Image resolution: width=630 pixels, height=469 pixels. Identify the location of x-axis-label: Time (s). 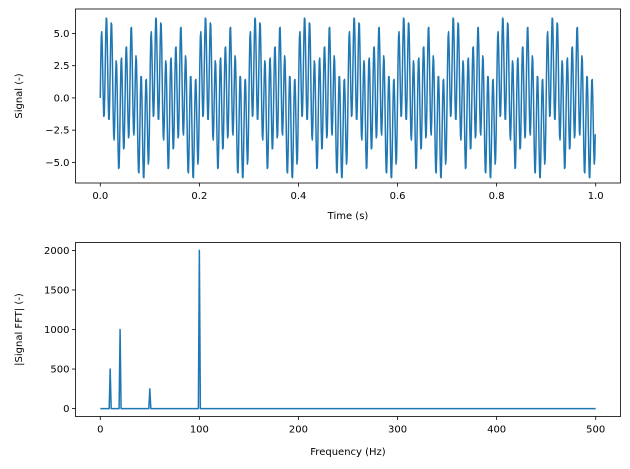
(348, 216).